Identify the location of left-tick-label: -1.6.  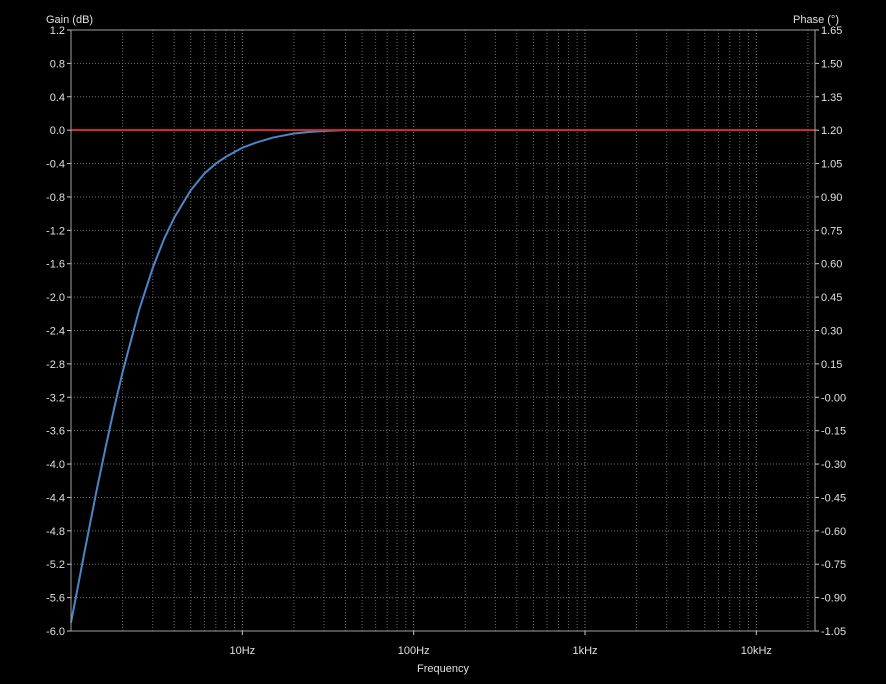
(55, 265).